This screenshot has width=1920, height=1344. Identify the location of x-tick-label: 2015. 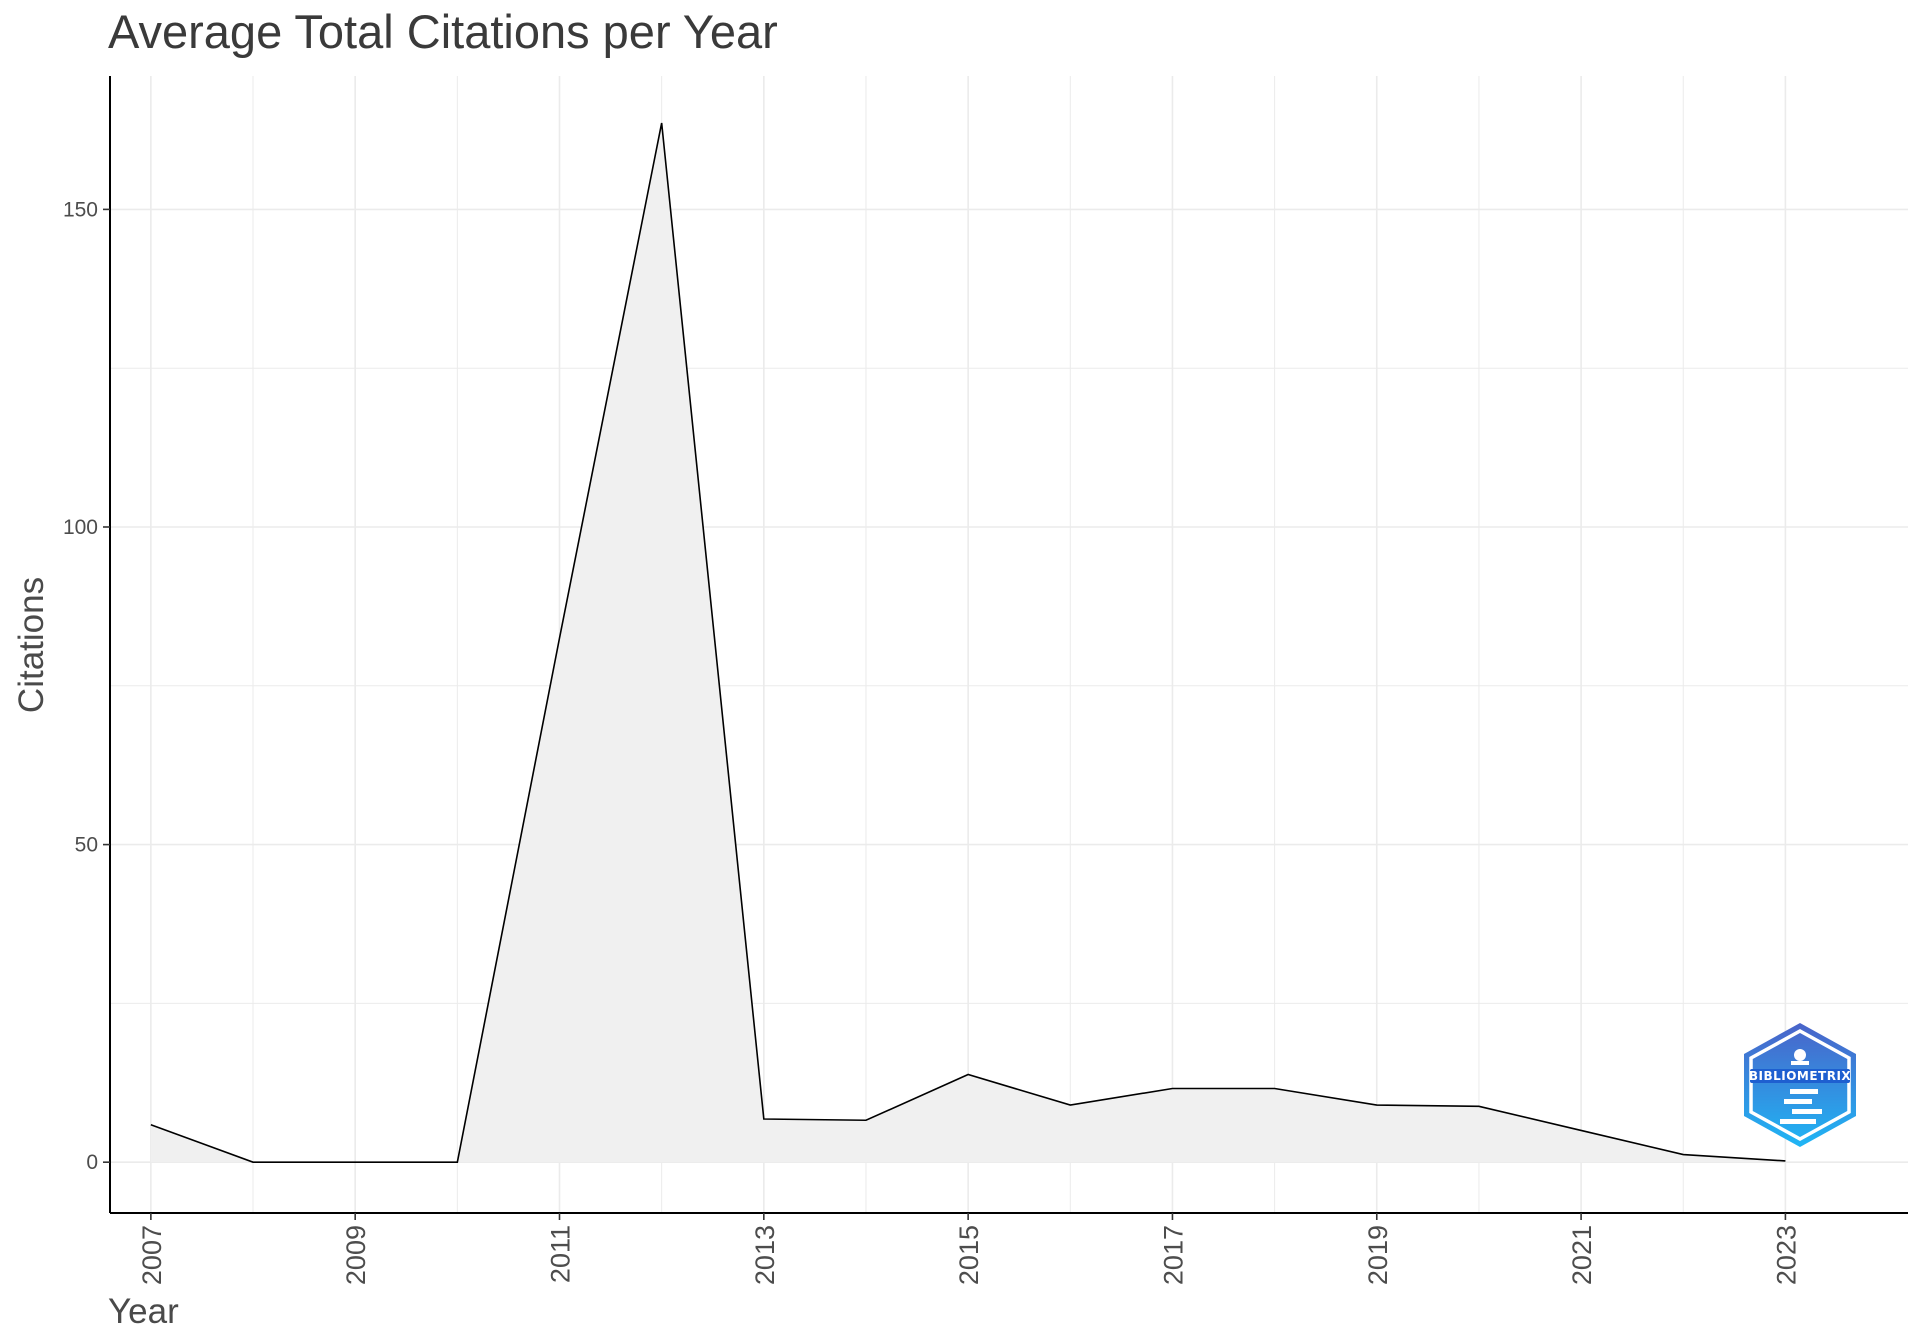
(969, 1255).